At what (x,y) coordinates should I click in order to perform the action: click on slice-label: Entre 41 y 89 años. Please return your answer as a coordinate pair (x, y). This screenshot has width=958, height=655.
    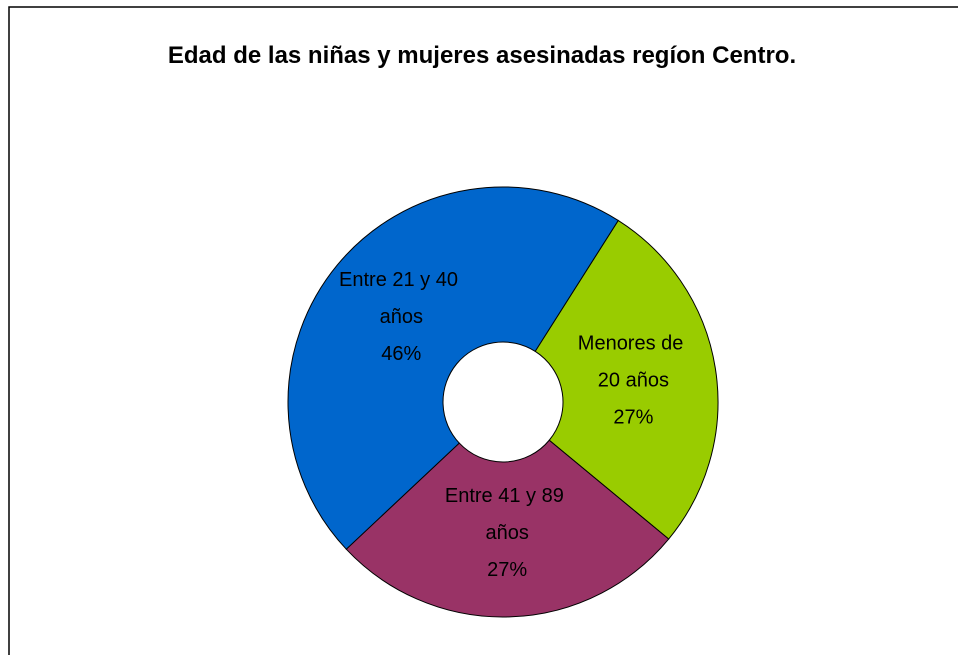
    Looking at the image, I should click on (507, 514).